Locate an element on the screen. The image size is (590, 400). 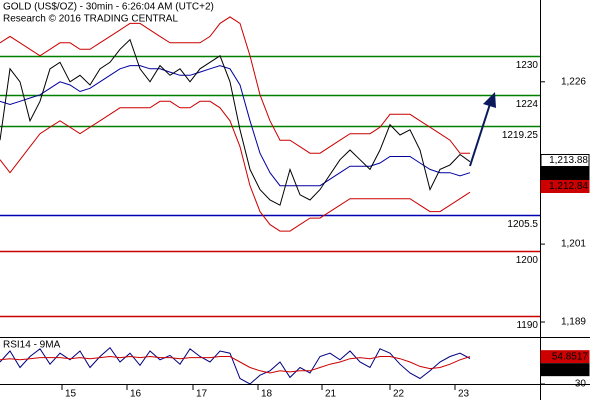
y-tick-label: 1,201 is located at coordinates (573, 244).